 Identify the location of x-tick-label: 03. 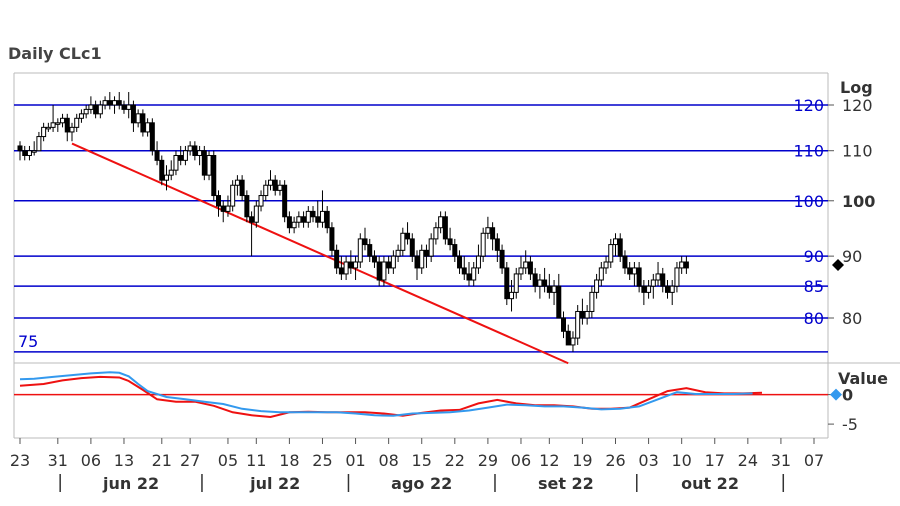
(648, 460).